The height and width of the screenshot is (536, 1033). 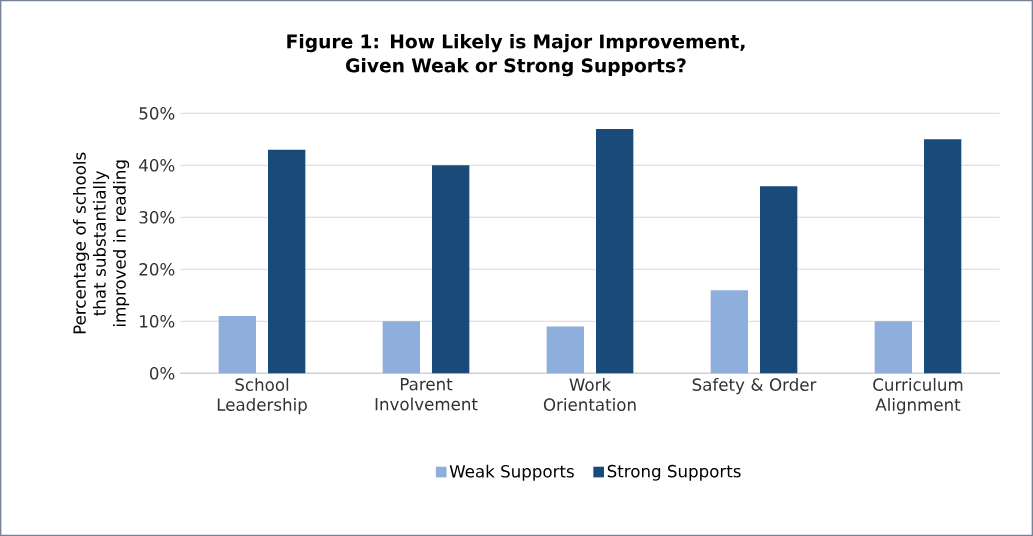 What do you see at coordinates (157, 269) in the screenshot?
I see `y-tick-label: 20%` at bounding box center [157, 269].